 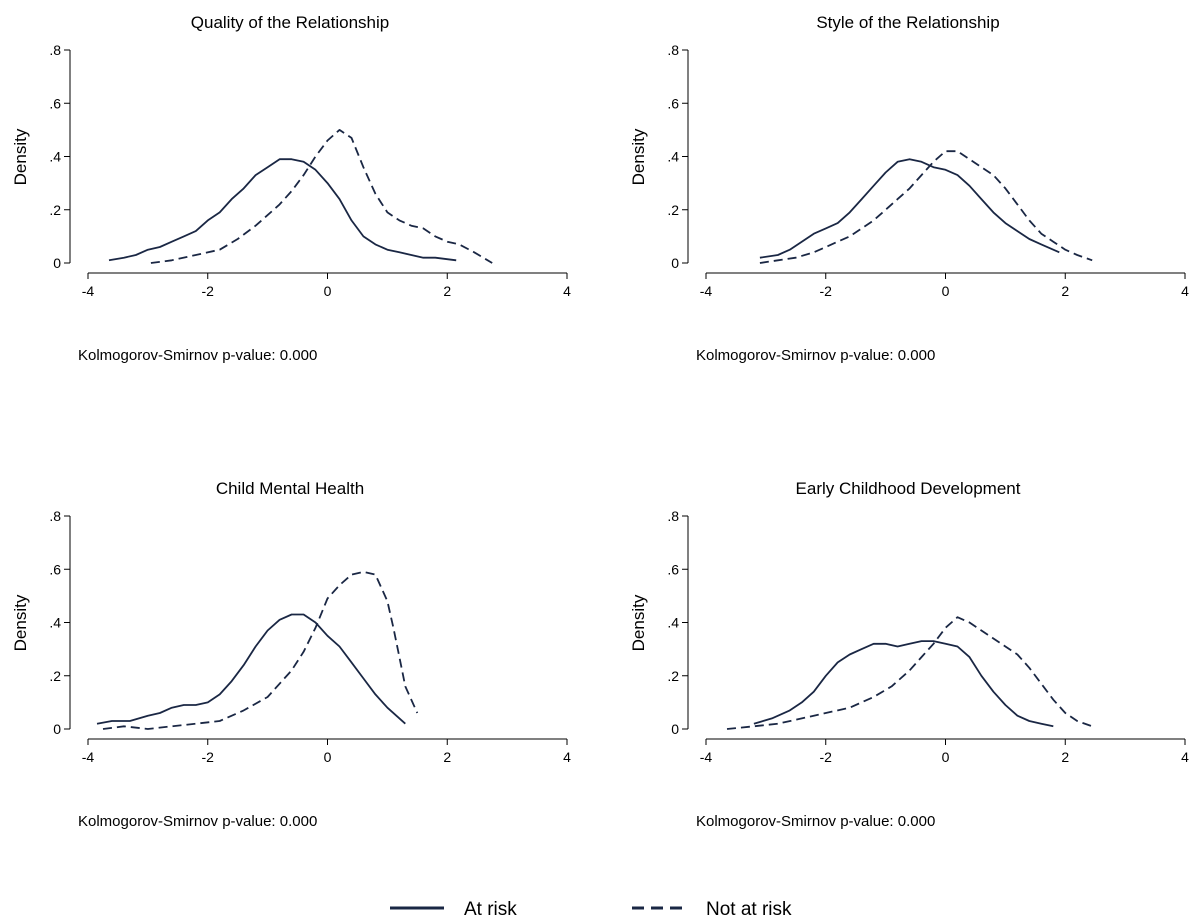 I want to click on legend-label-at-risk: At risk, so click(x=490, y=909).